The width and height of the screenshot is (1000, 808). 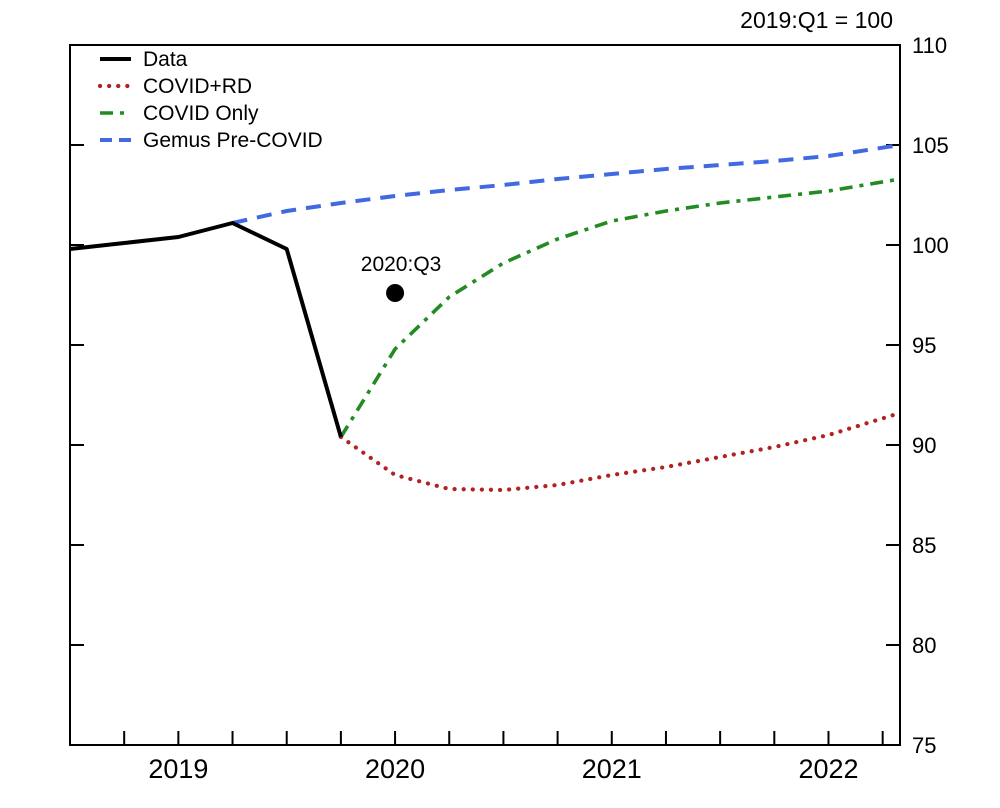 What do you see at coordinates (201, 113) in the screenshot?
I see `legend-label-covid-only: COVID Only` at bounding box center [201, 113].